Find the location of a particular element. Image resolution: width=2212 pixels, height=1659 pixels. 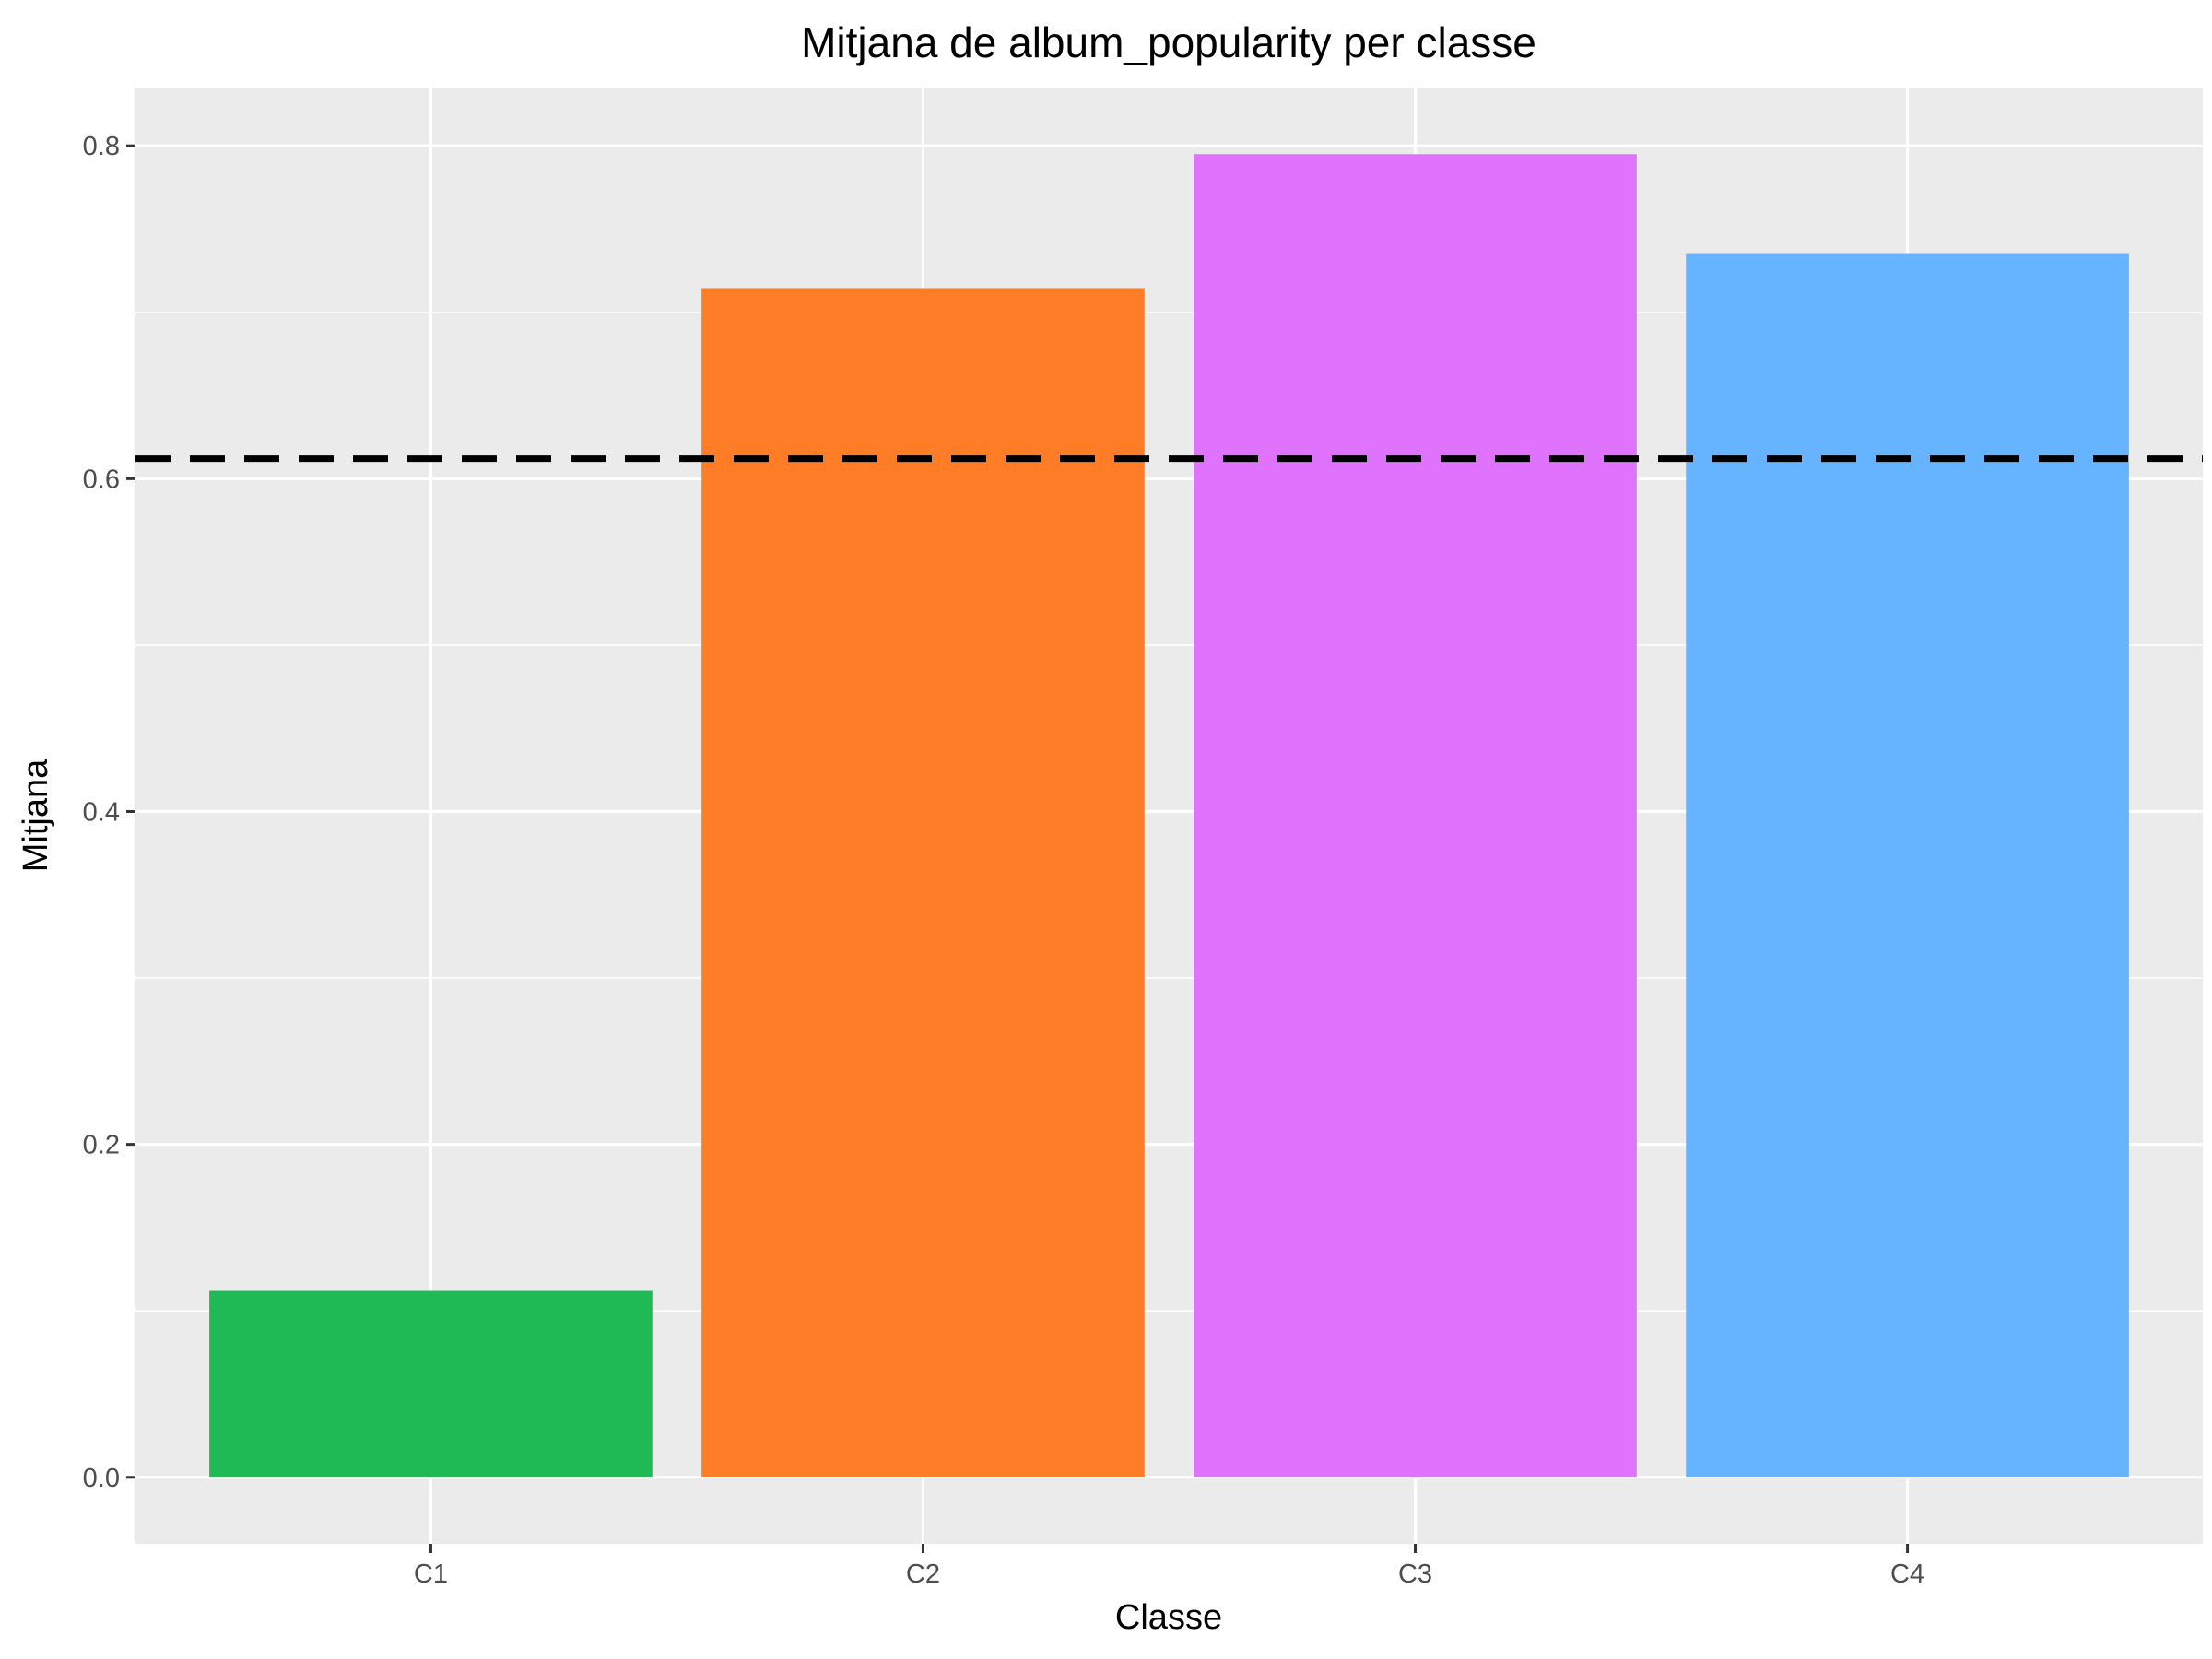

chart-title: Mitjana de album_popularity per classe is located at coordinates (1168, 42).